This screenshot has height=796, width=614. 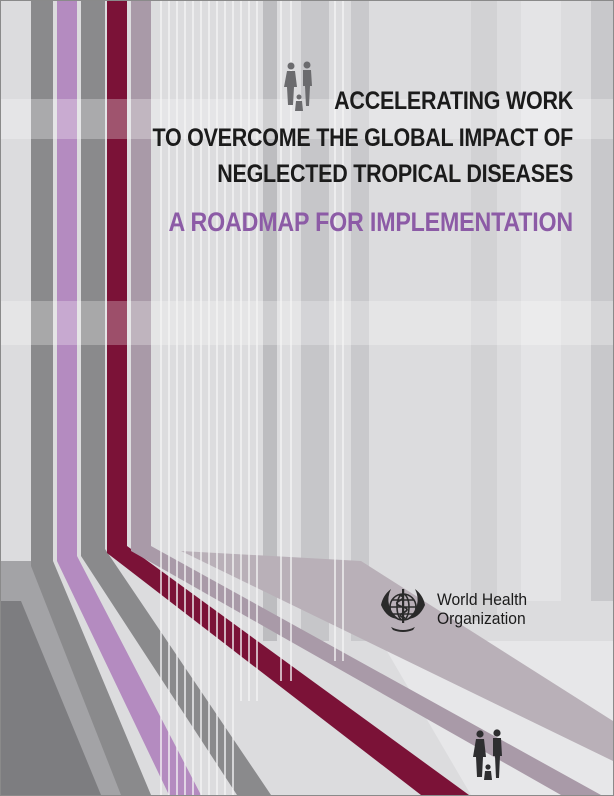 What do you see at coordinates (482, 599) in the screenshot?
I see `who-name-line-1: World Health` at bounding box center [482, 599].